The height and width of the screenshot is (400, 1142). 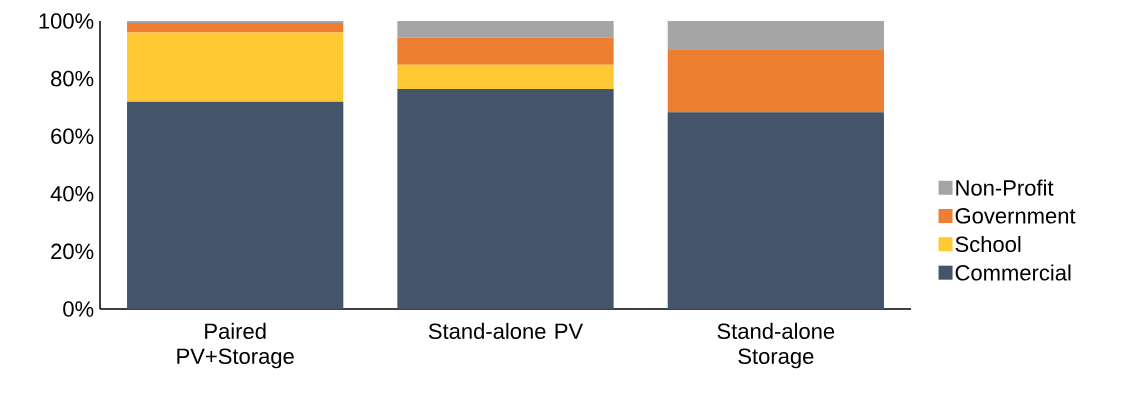 What do you see at coordinates (78, 309) in the screenshot?
I see `y-tick-label: 0%` at bounding box center [78, 309].